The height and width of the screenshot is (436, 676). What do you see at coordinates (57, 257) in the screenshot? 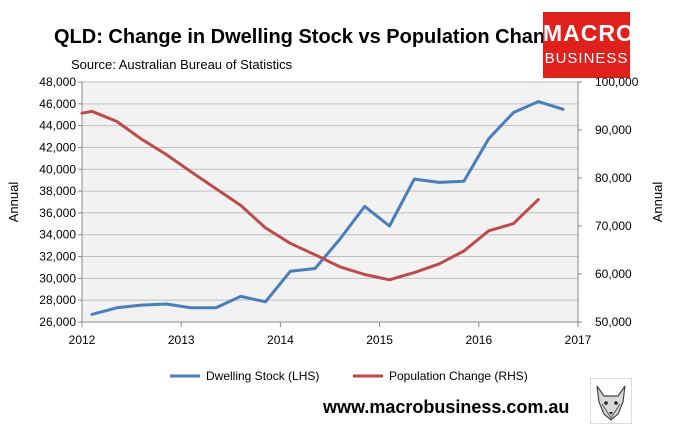
I see `left-tick-label: 32,000` at bounding box center [57, 257].